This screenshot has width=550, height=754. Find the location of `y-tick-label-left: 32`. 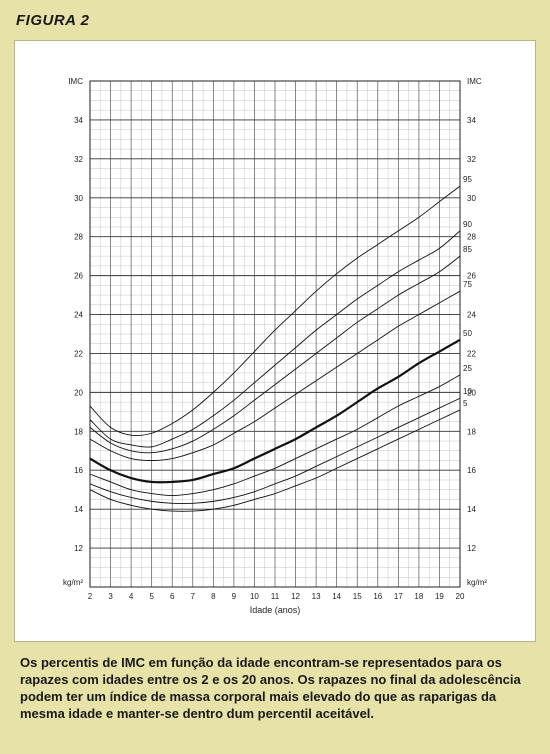

y-tick-label-left: 32 is located at coordinates (78, 159).